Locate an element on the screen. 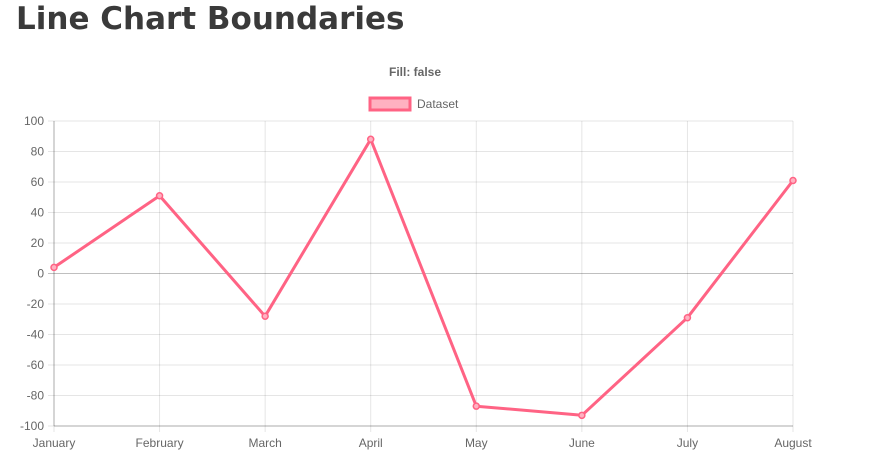  x-tick-label: June is located at coordinates (582, 443).